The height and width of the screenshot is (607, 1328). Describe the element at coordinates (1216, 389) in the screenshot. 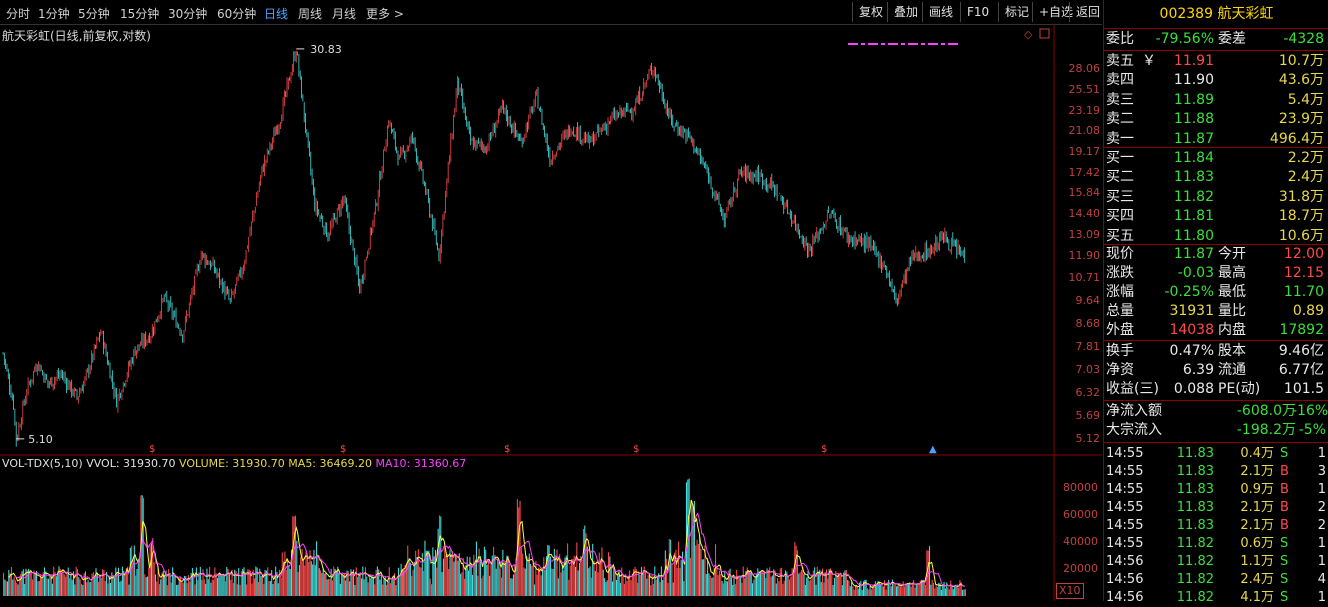

I see `fund-row-2: 收益(三) 0.088 PE(动) 101.5` at that location.